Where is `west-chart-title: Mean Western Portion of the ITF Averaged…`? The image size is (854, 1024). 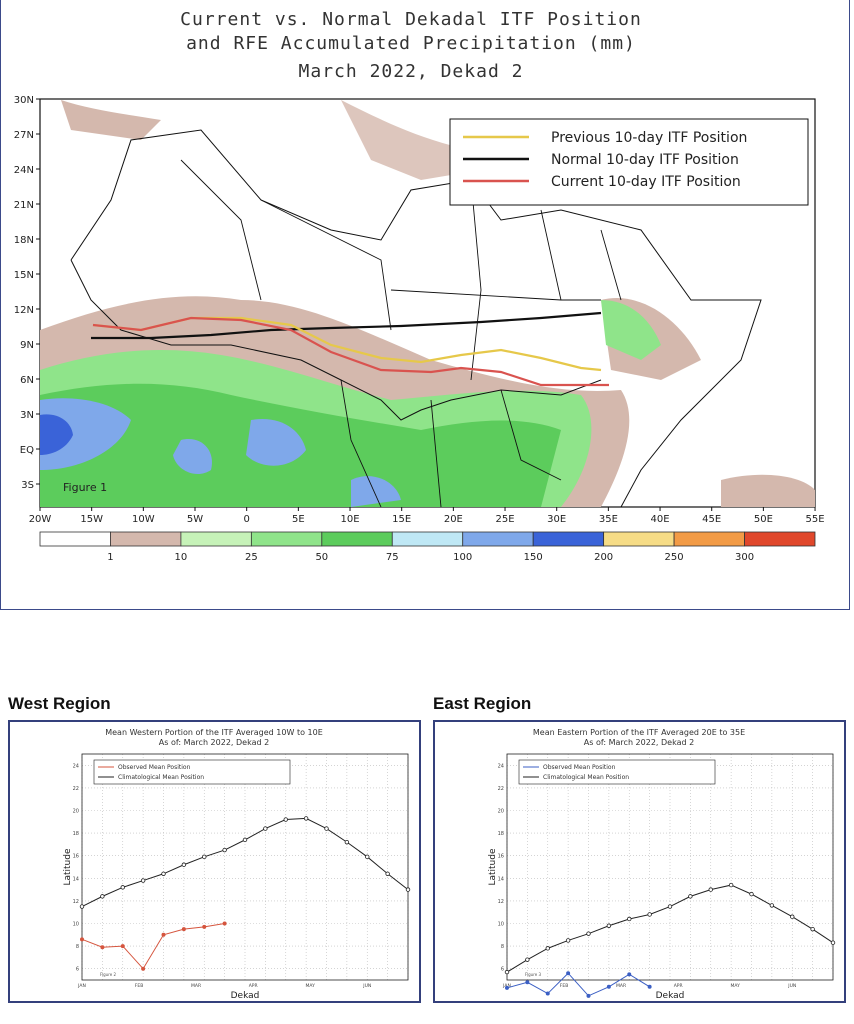 west-chart-title: Mean Western Portion of the ITF Averaged… is located at coordinates (214, 732).